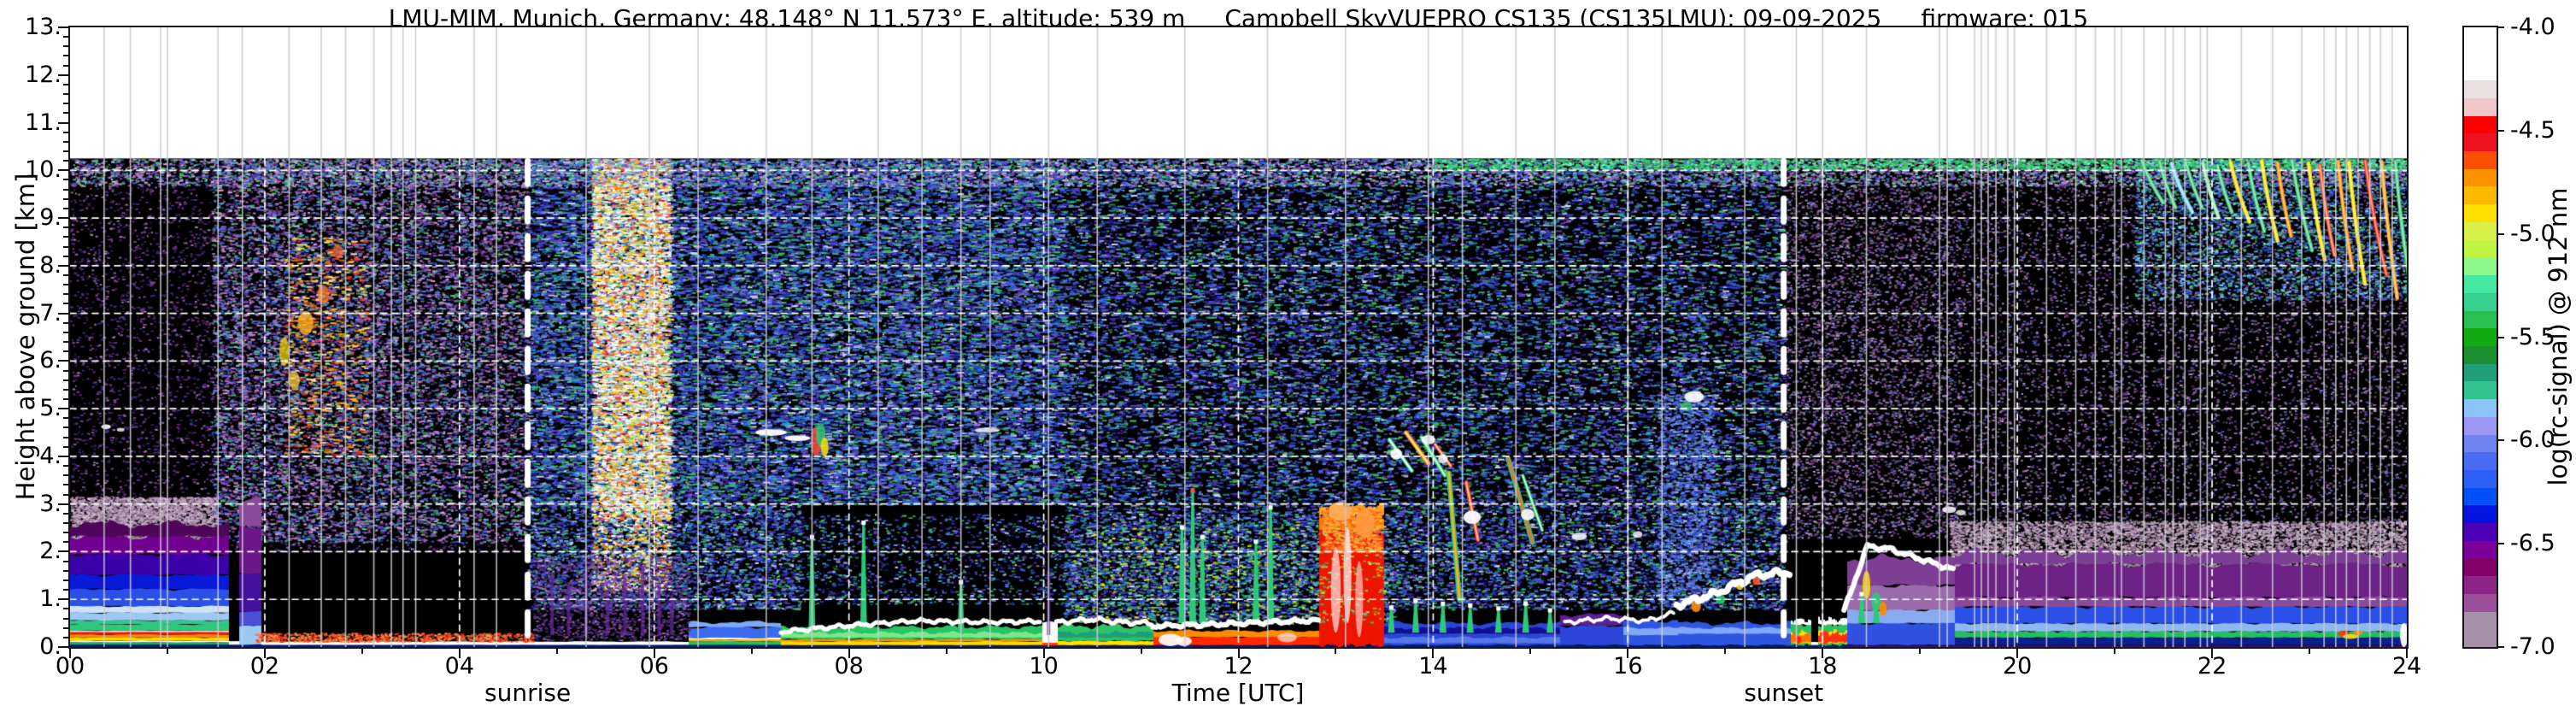 This screenshot has height=706, width=2576. Describe the element at coordinates (50, 455) in the screenshot. I see `y-tick-label: 4.` at that location.